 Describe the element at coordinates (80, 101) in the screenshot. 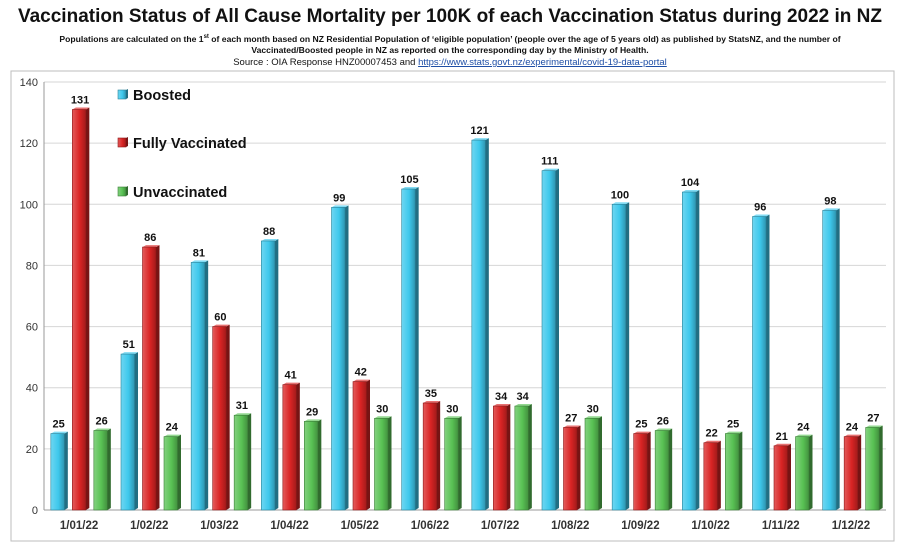

I see `data-label: 131` at that location.